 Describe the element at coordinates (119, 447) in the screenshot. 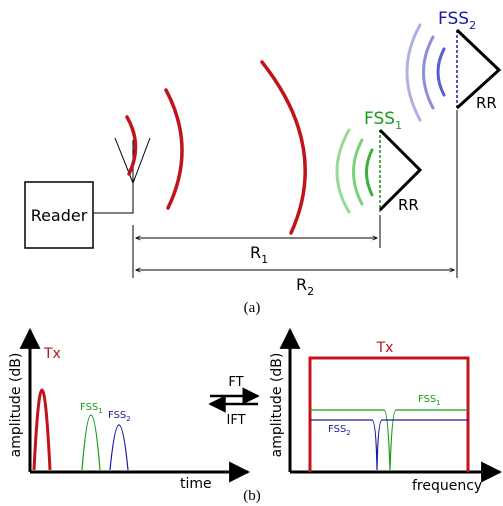

I see `fss2-pulse` at that location.